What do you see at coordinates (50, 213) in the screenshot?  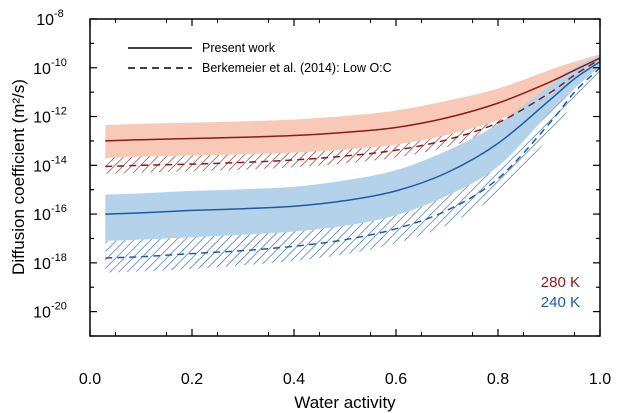 I see `y-tick-label: 10-16` at bounding box center [50, 213].